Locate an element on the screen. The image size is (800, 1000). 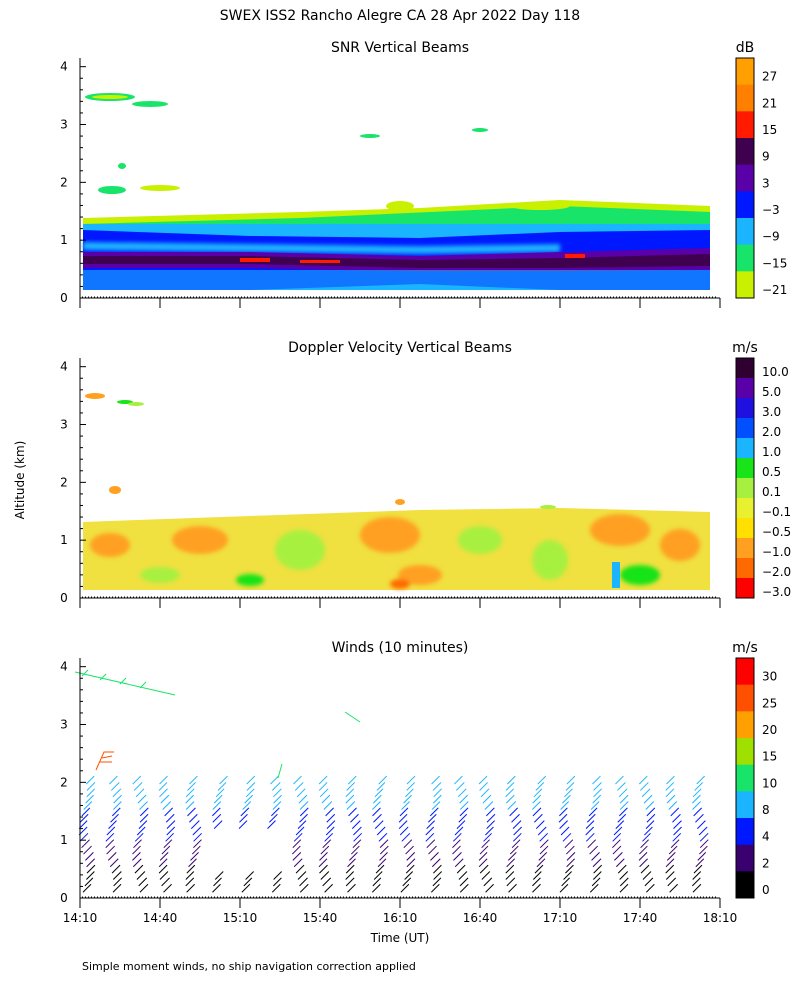
snr-near-surface is located at coordinates (396, 280).